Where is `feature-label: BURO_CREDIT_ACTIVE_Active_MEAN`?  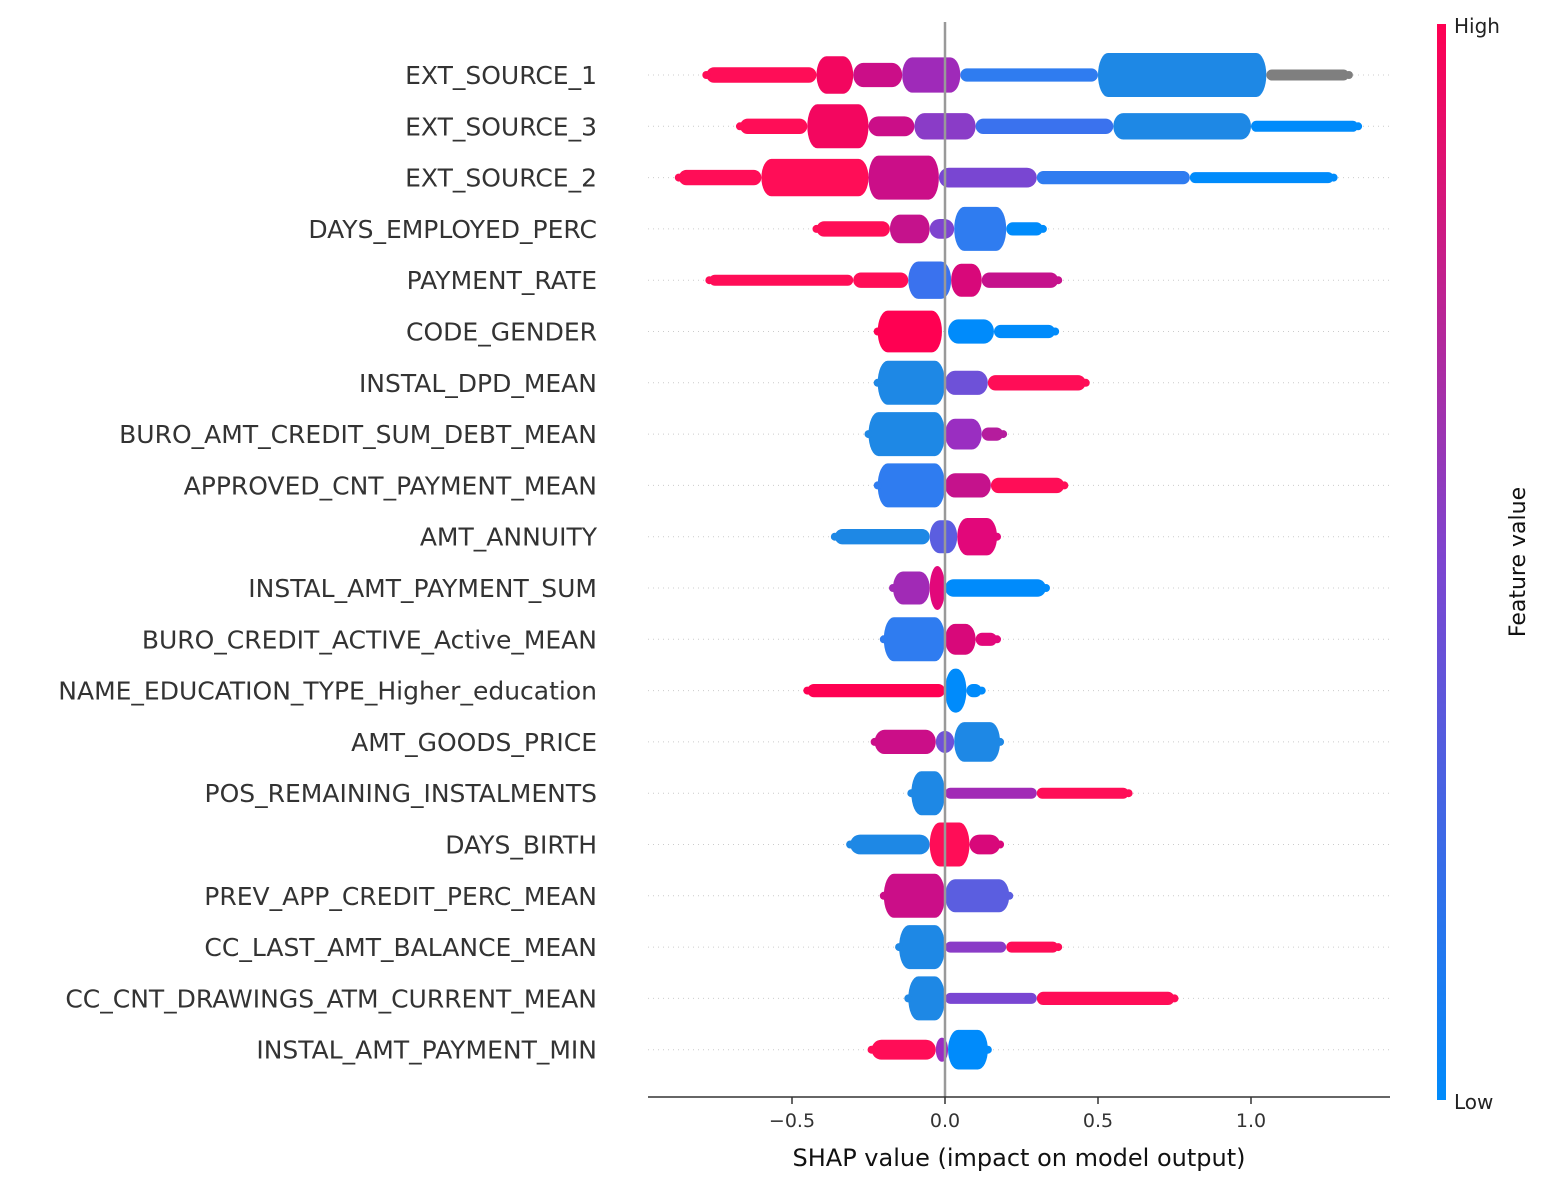
feature-label: BURO_CREDIT_ACTIVE_Active_MEAN is located at coordinates (369, 639).